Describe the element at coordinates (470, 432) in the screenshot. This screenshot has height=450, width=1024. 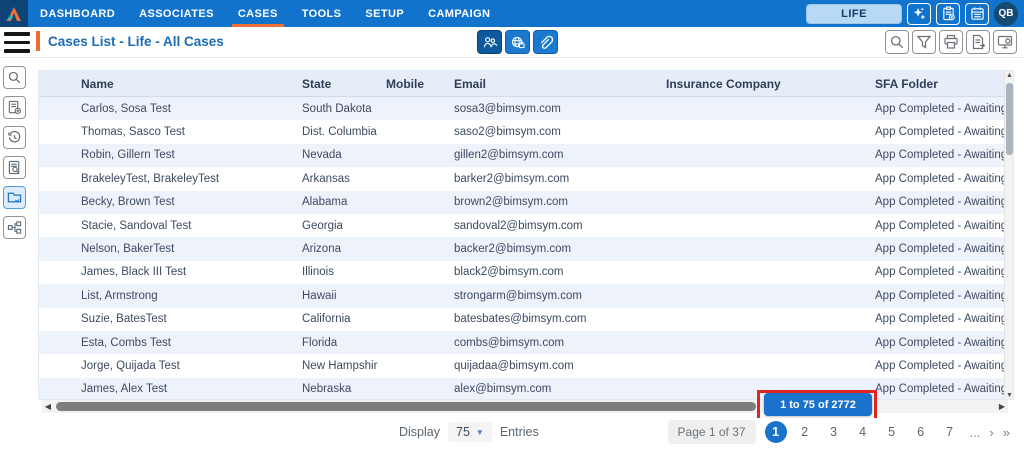
I see `page-size-select: 75 ▼` at that location.